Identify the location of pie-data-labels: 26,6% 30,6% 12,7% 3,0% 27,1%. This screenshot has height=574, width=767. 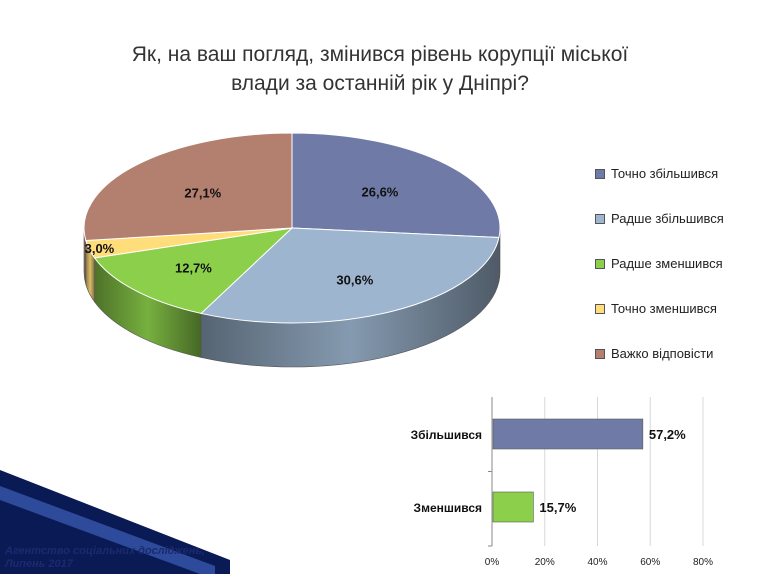
(242, 236).